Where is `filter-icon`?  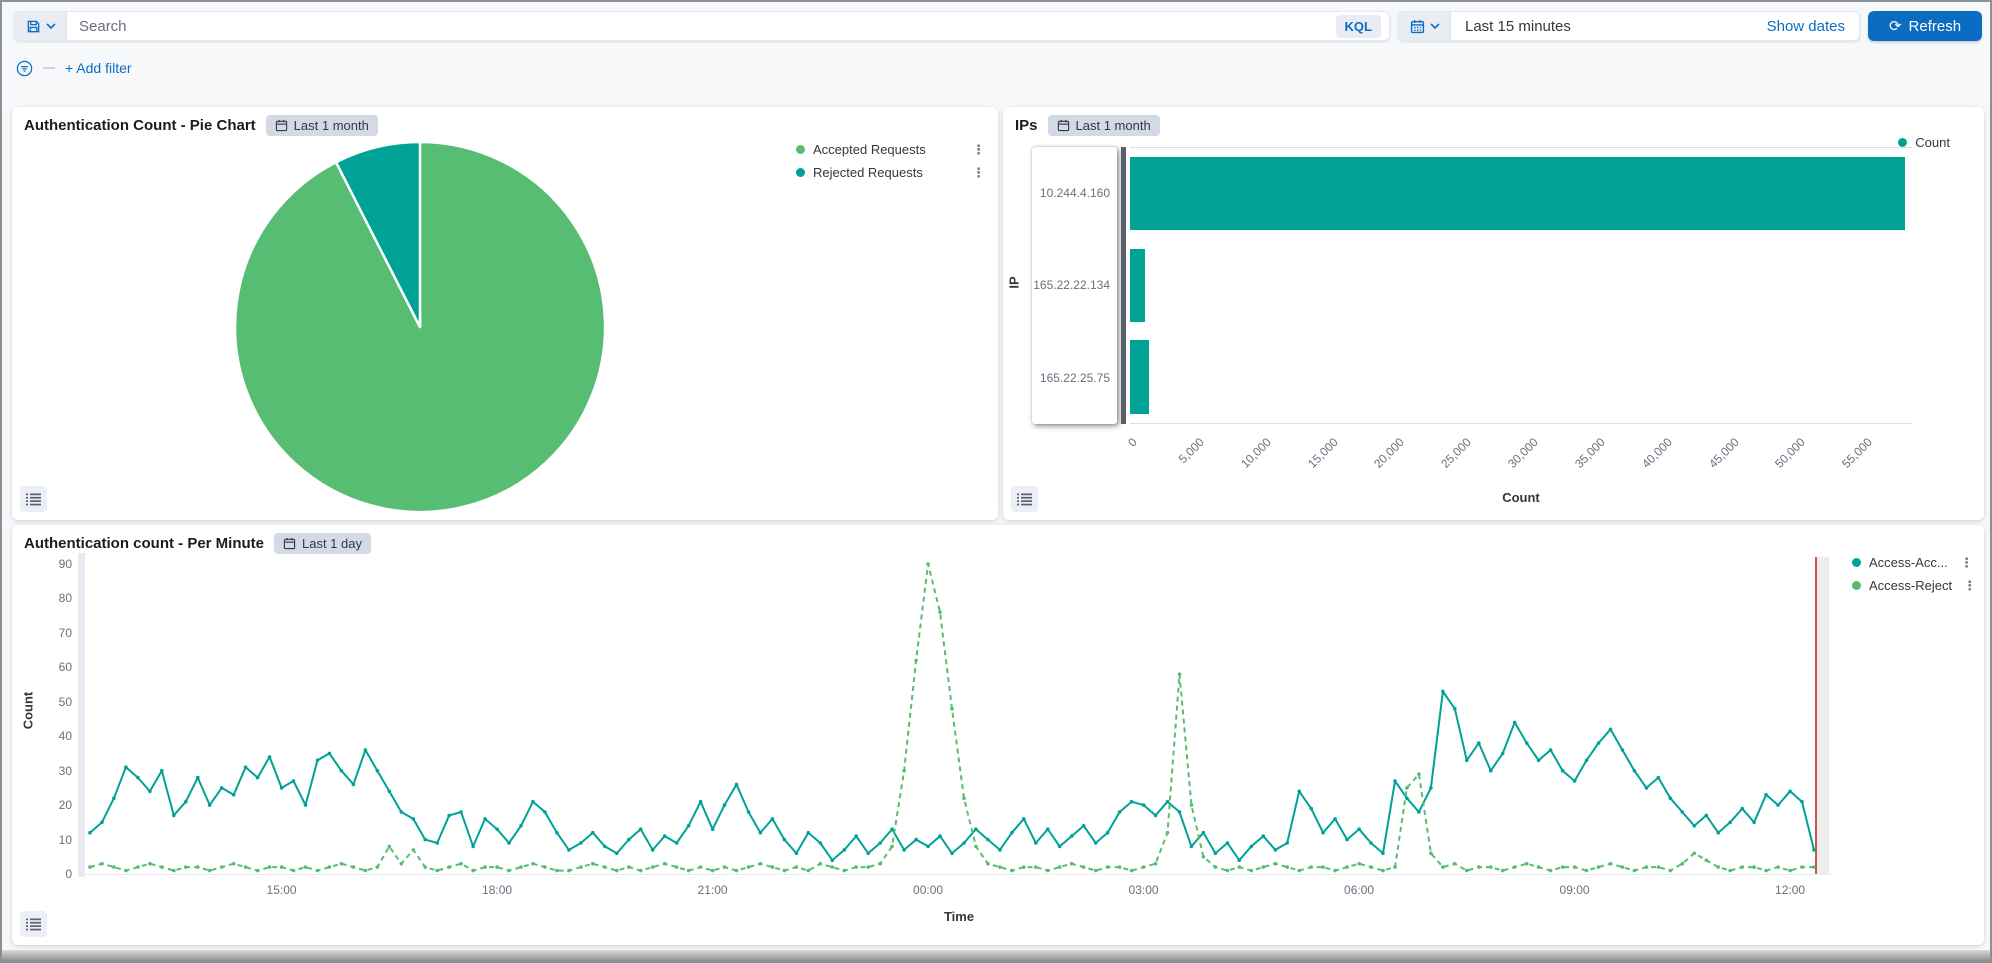
filter-icon is located at coordinates (24, 68).